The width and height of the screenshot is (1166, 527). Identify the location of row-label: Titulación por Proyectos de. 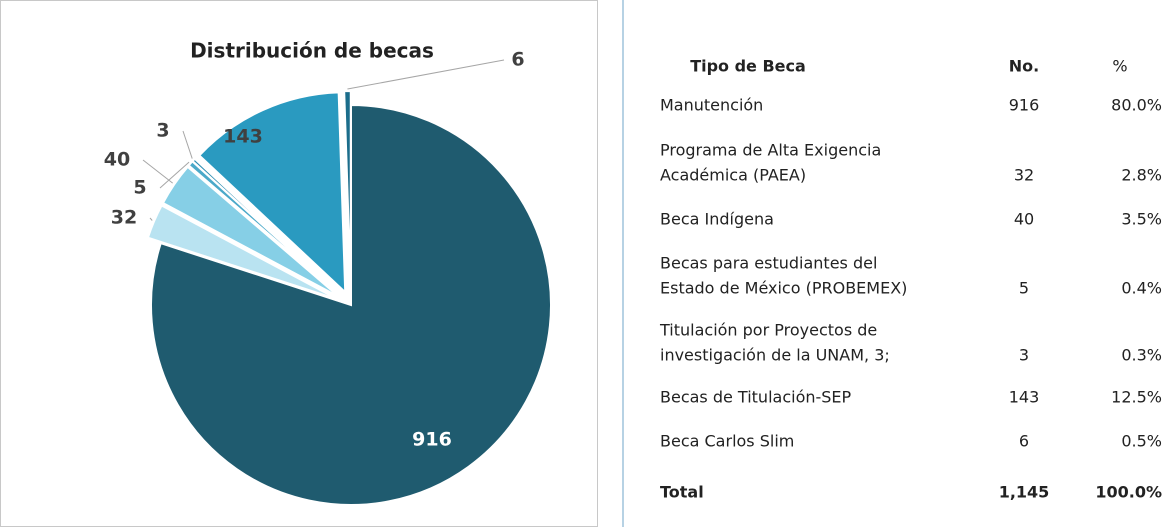
(768, 330).